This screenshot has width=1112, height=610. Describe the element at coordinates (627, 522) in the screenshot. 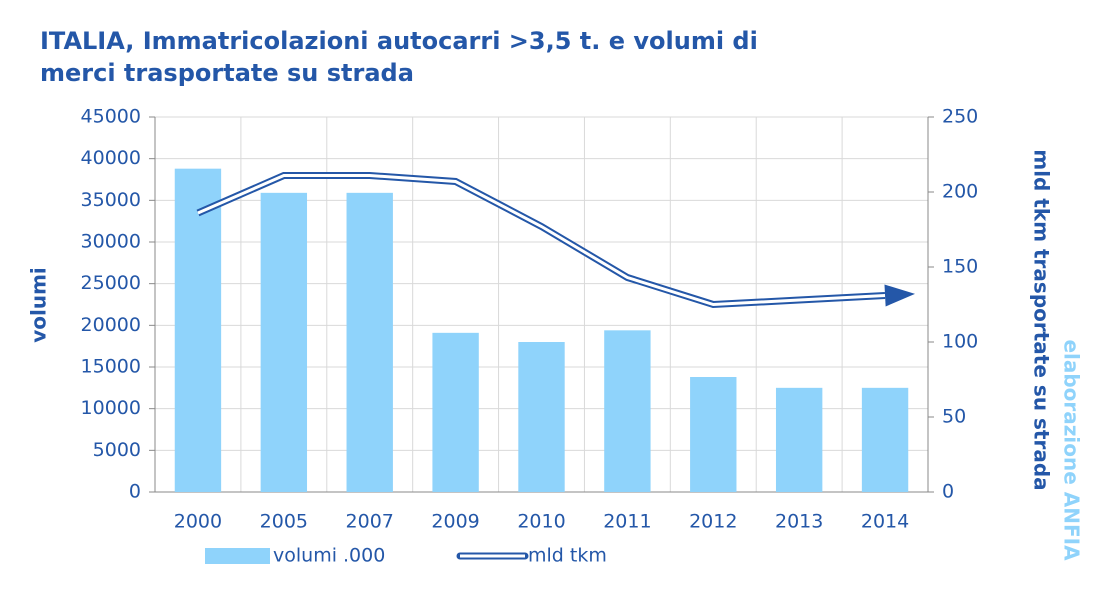

I see `x-tick-label: 2011` at that location.